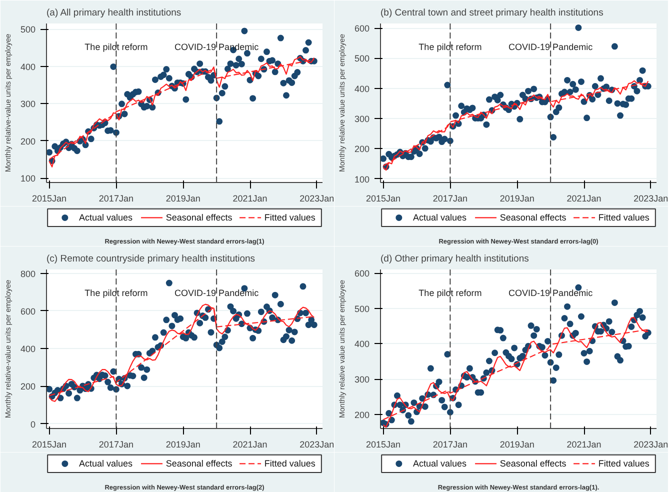 The width and height of the screenshot is (669, 492). What do you see at coordinates (492, 13) in the screenshot?
I see `chart-title: (b) Central town and street primary health institutions` at bounding box center [492, 13].